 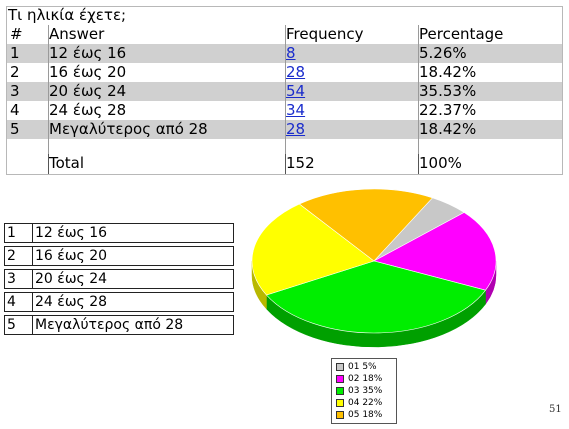 I want to click on row-answer: 16 έως 20, so click(x=88, y=72).